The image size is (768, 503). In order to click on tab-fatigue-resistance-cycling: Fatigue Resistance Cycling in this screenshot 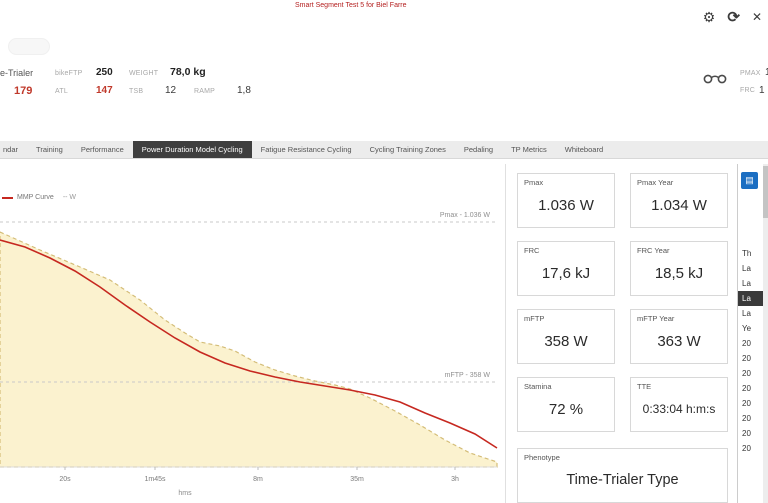, I will do `click(306, 149)`.